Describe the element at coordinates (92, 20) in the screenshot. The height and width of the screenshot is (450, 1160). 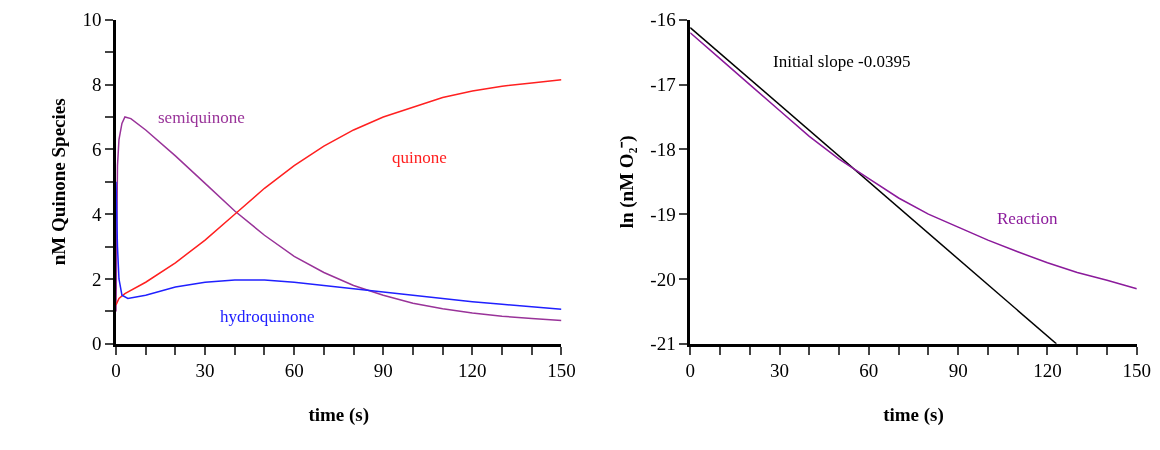
I see `y-tick-label: 10` at that location.